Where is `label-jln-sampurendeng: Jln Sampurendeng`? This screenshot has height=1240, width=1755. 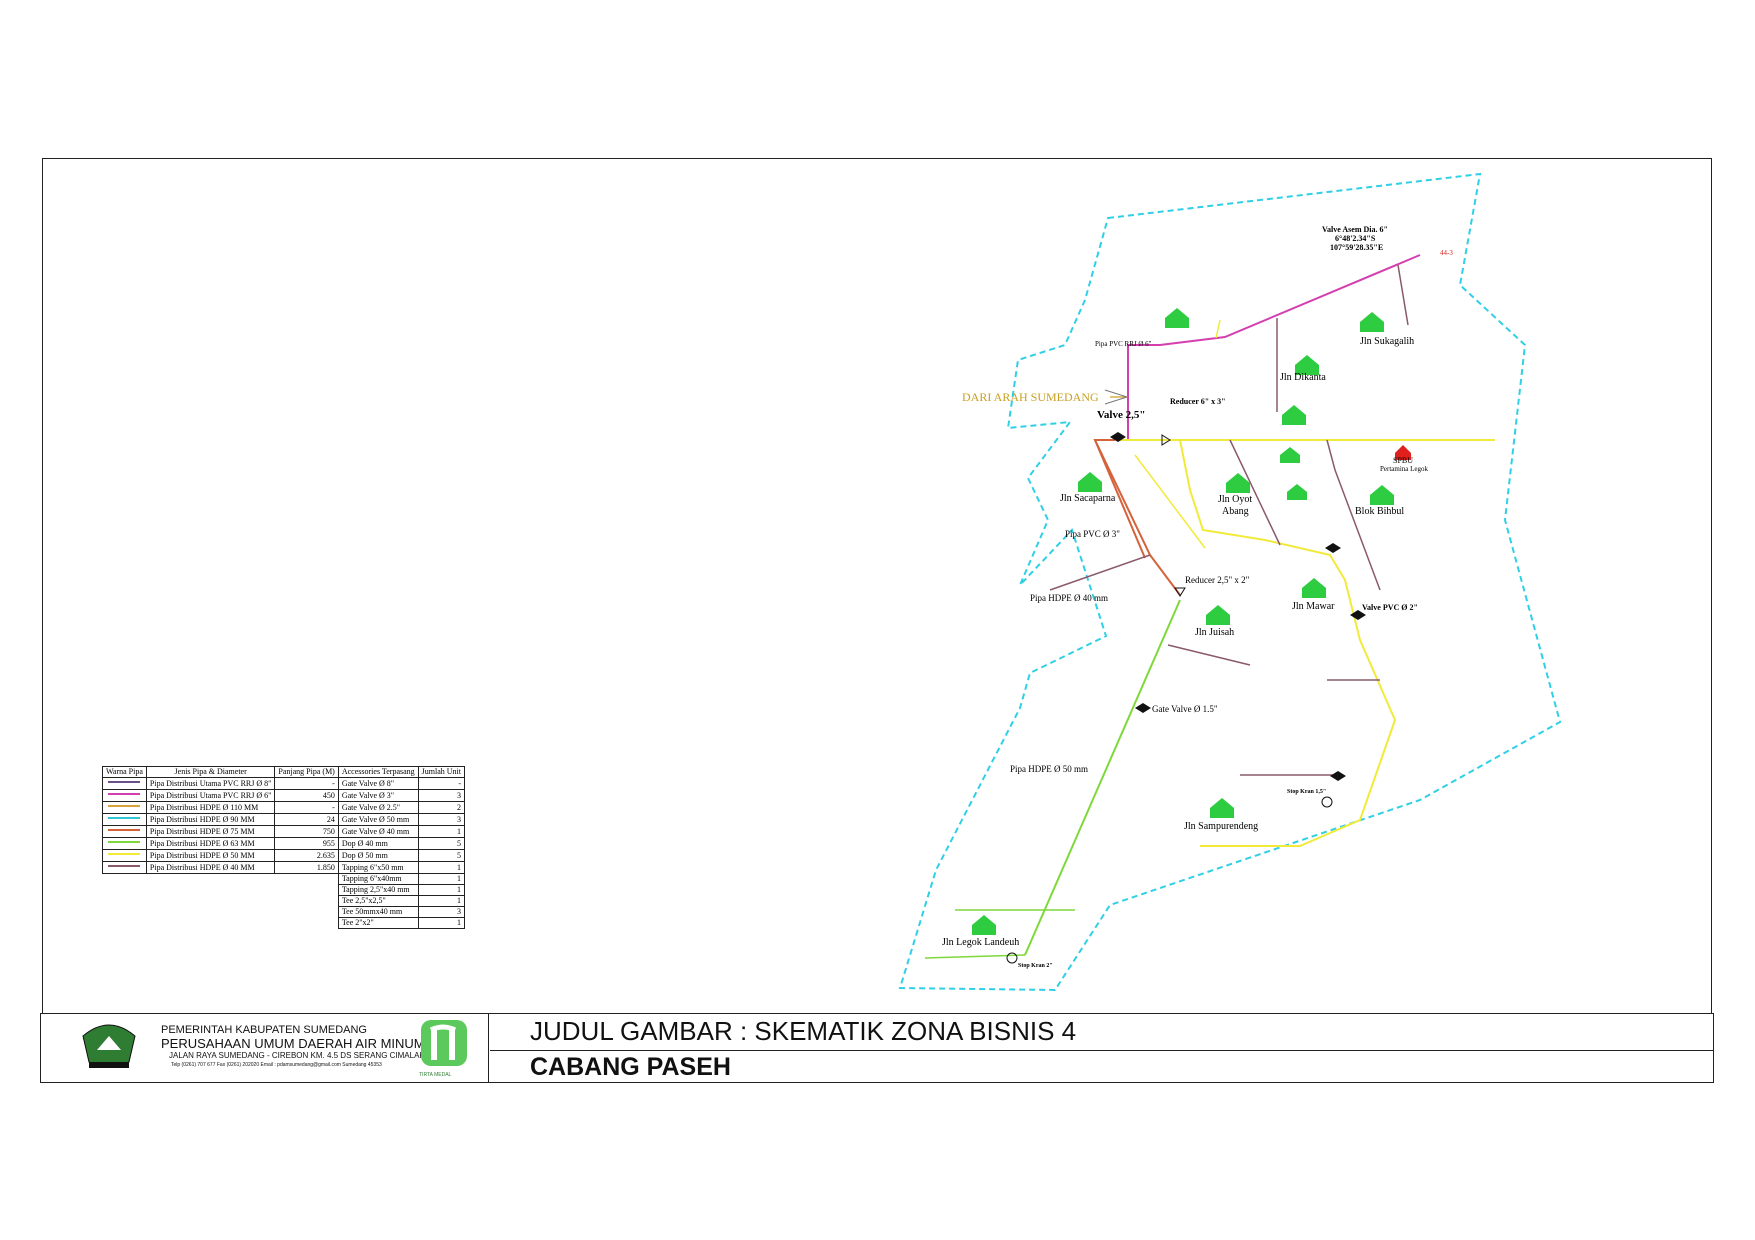 label-jln-sampurendeng: Jln Sampurendeng is located at coordinates (1221, 826).